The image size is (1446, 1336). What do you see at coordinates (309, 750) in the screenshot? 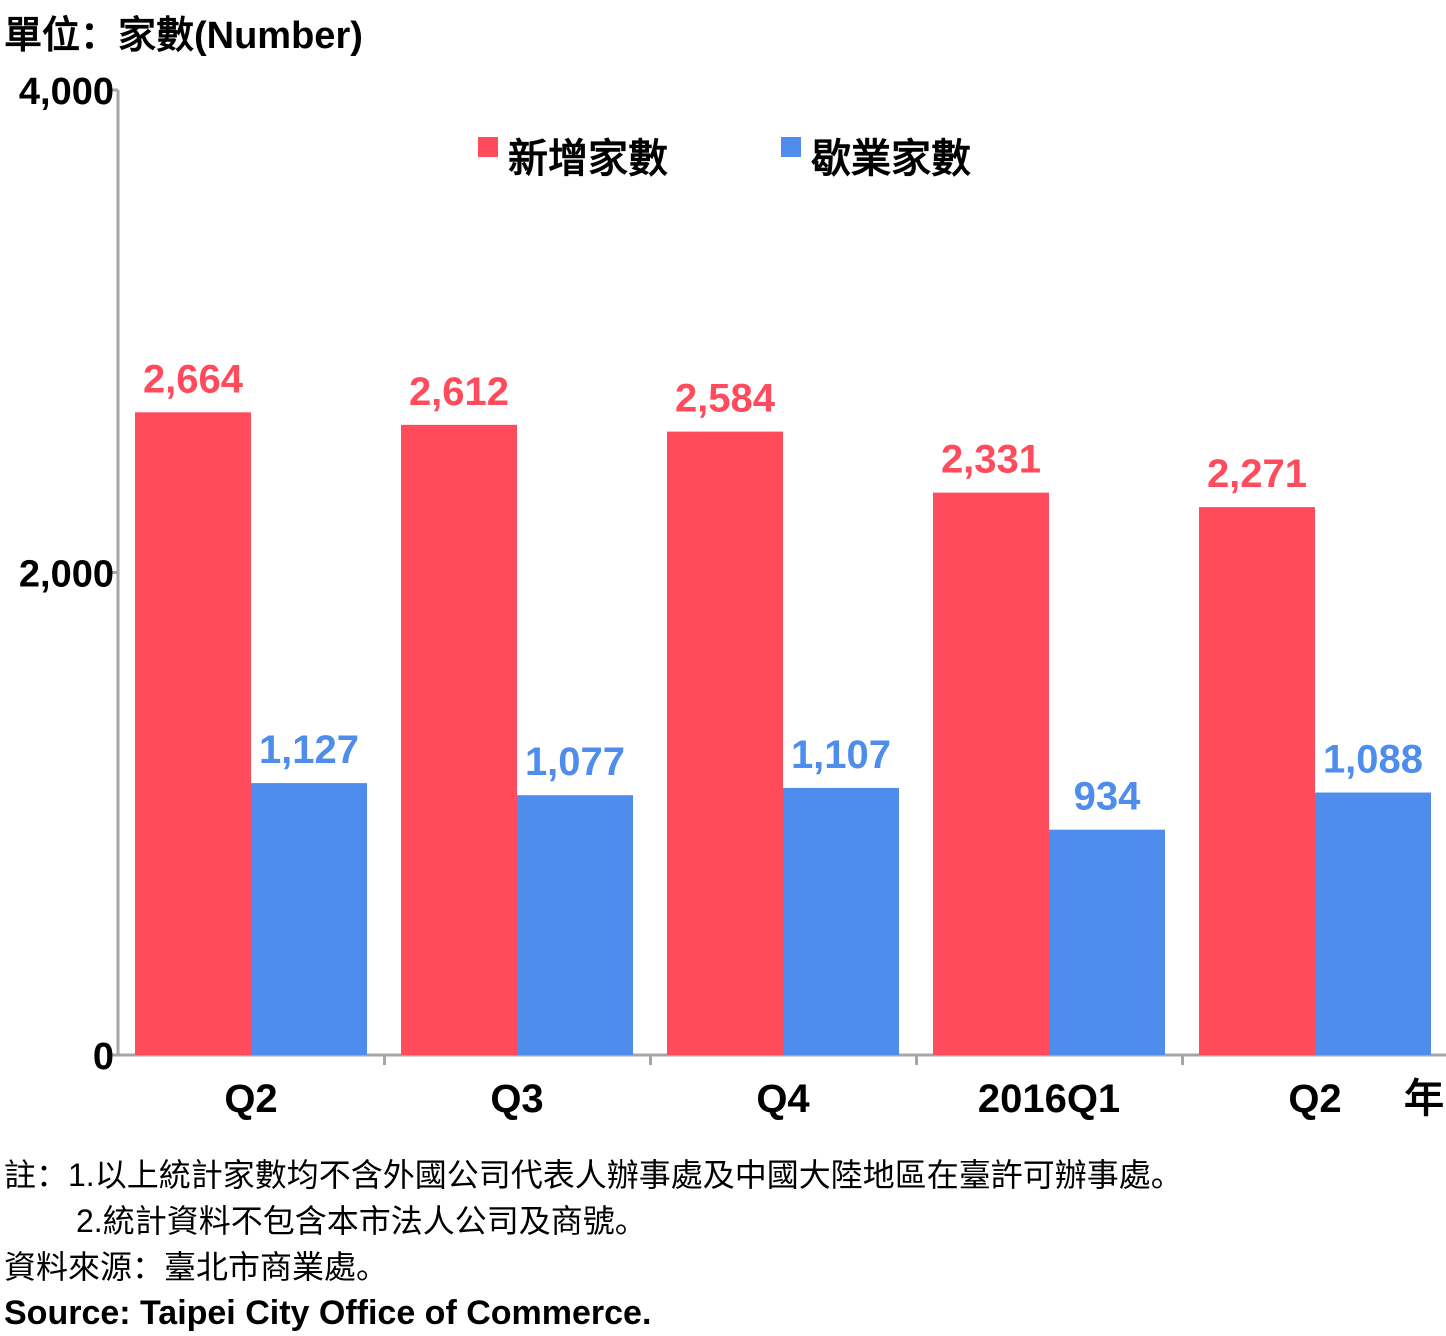
I see `data-label: 1,127` at bounding box center [309, 750].